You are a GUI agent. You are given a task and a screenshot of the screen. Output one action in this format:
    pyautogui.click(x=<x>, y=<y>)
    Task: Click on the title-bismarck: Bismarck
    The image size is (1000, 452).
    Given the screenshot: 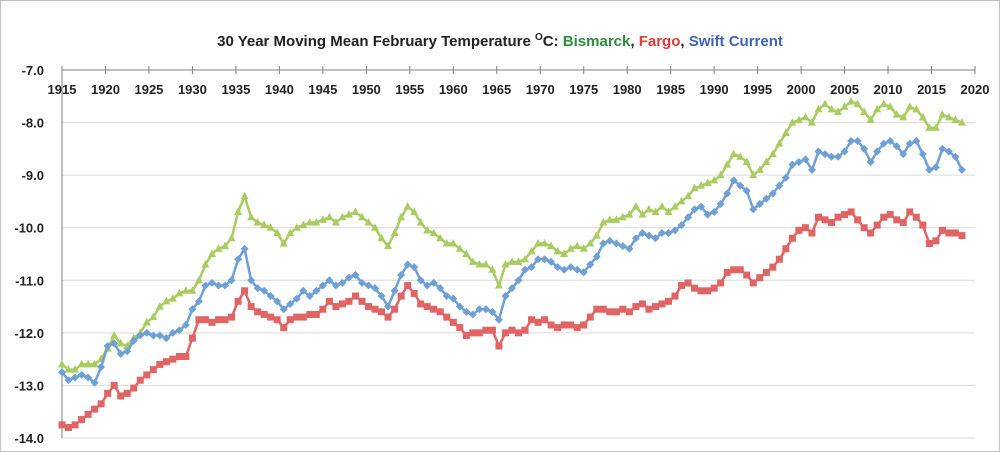 What is the action you would take?
    pyautogui.click(x=597, y=41)
    